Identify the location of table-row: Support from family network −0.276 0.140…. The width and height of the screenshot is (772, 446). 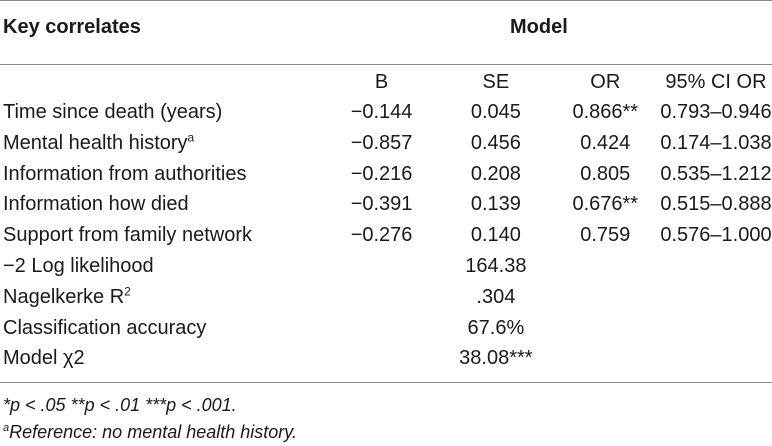
(386, 235).